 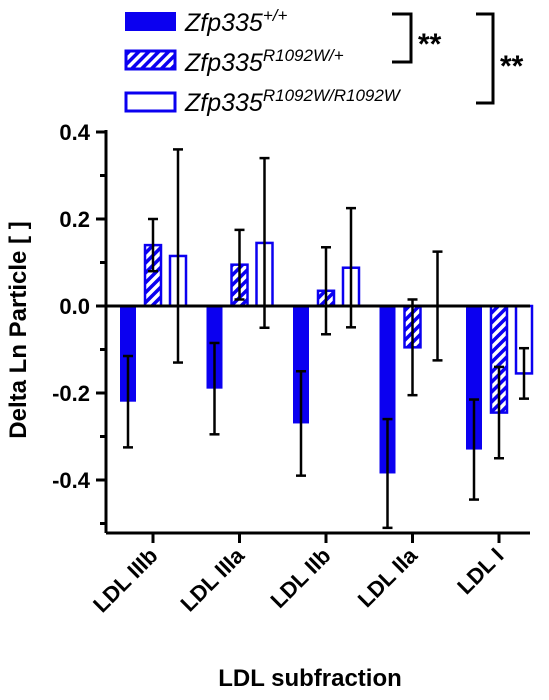 I want to click on legend-swatch-homozygous, so click(x=150, y=102).